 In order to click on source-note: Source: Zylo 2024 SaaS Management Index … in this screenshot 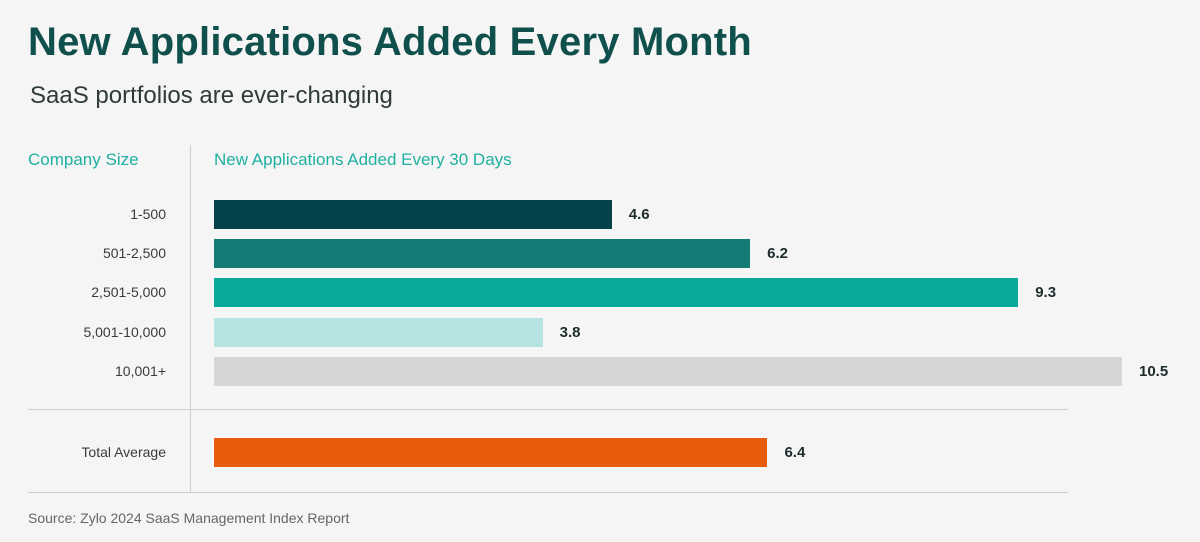, I will do `click(189, 518)`.